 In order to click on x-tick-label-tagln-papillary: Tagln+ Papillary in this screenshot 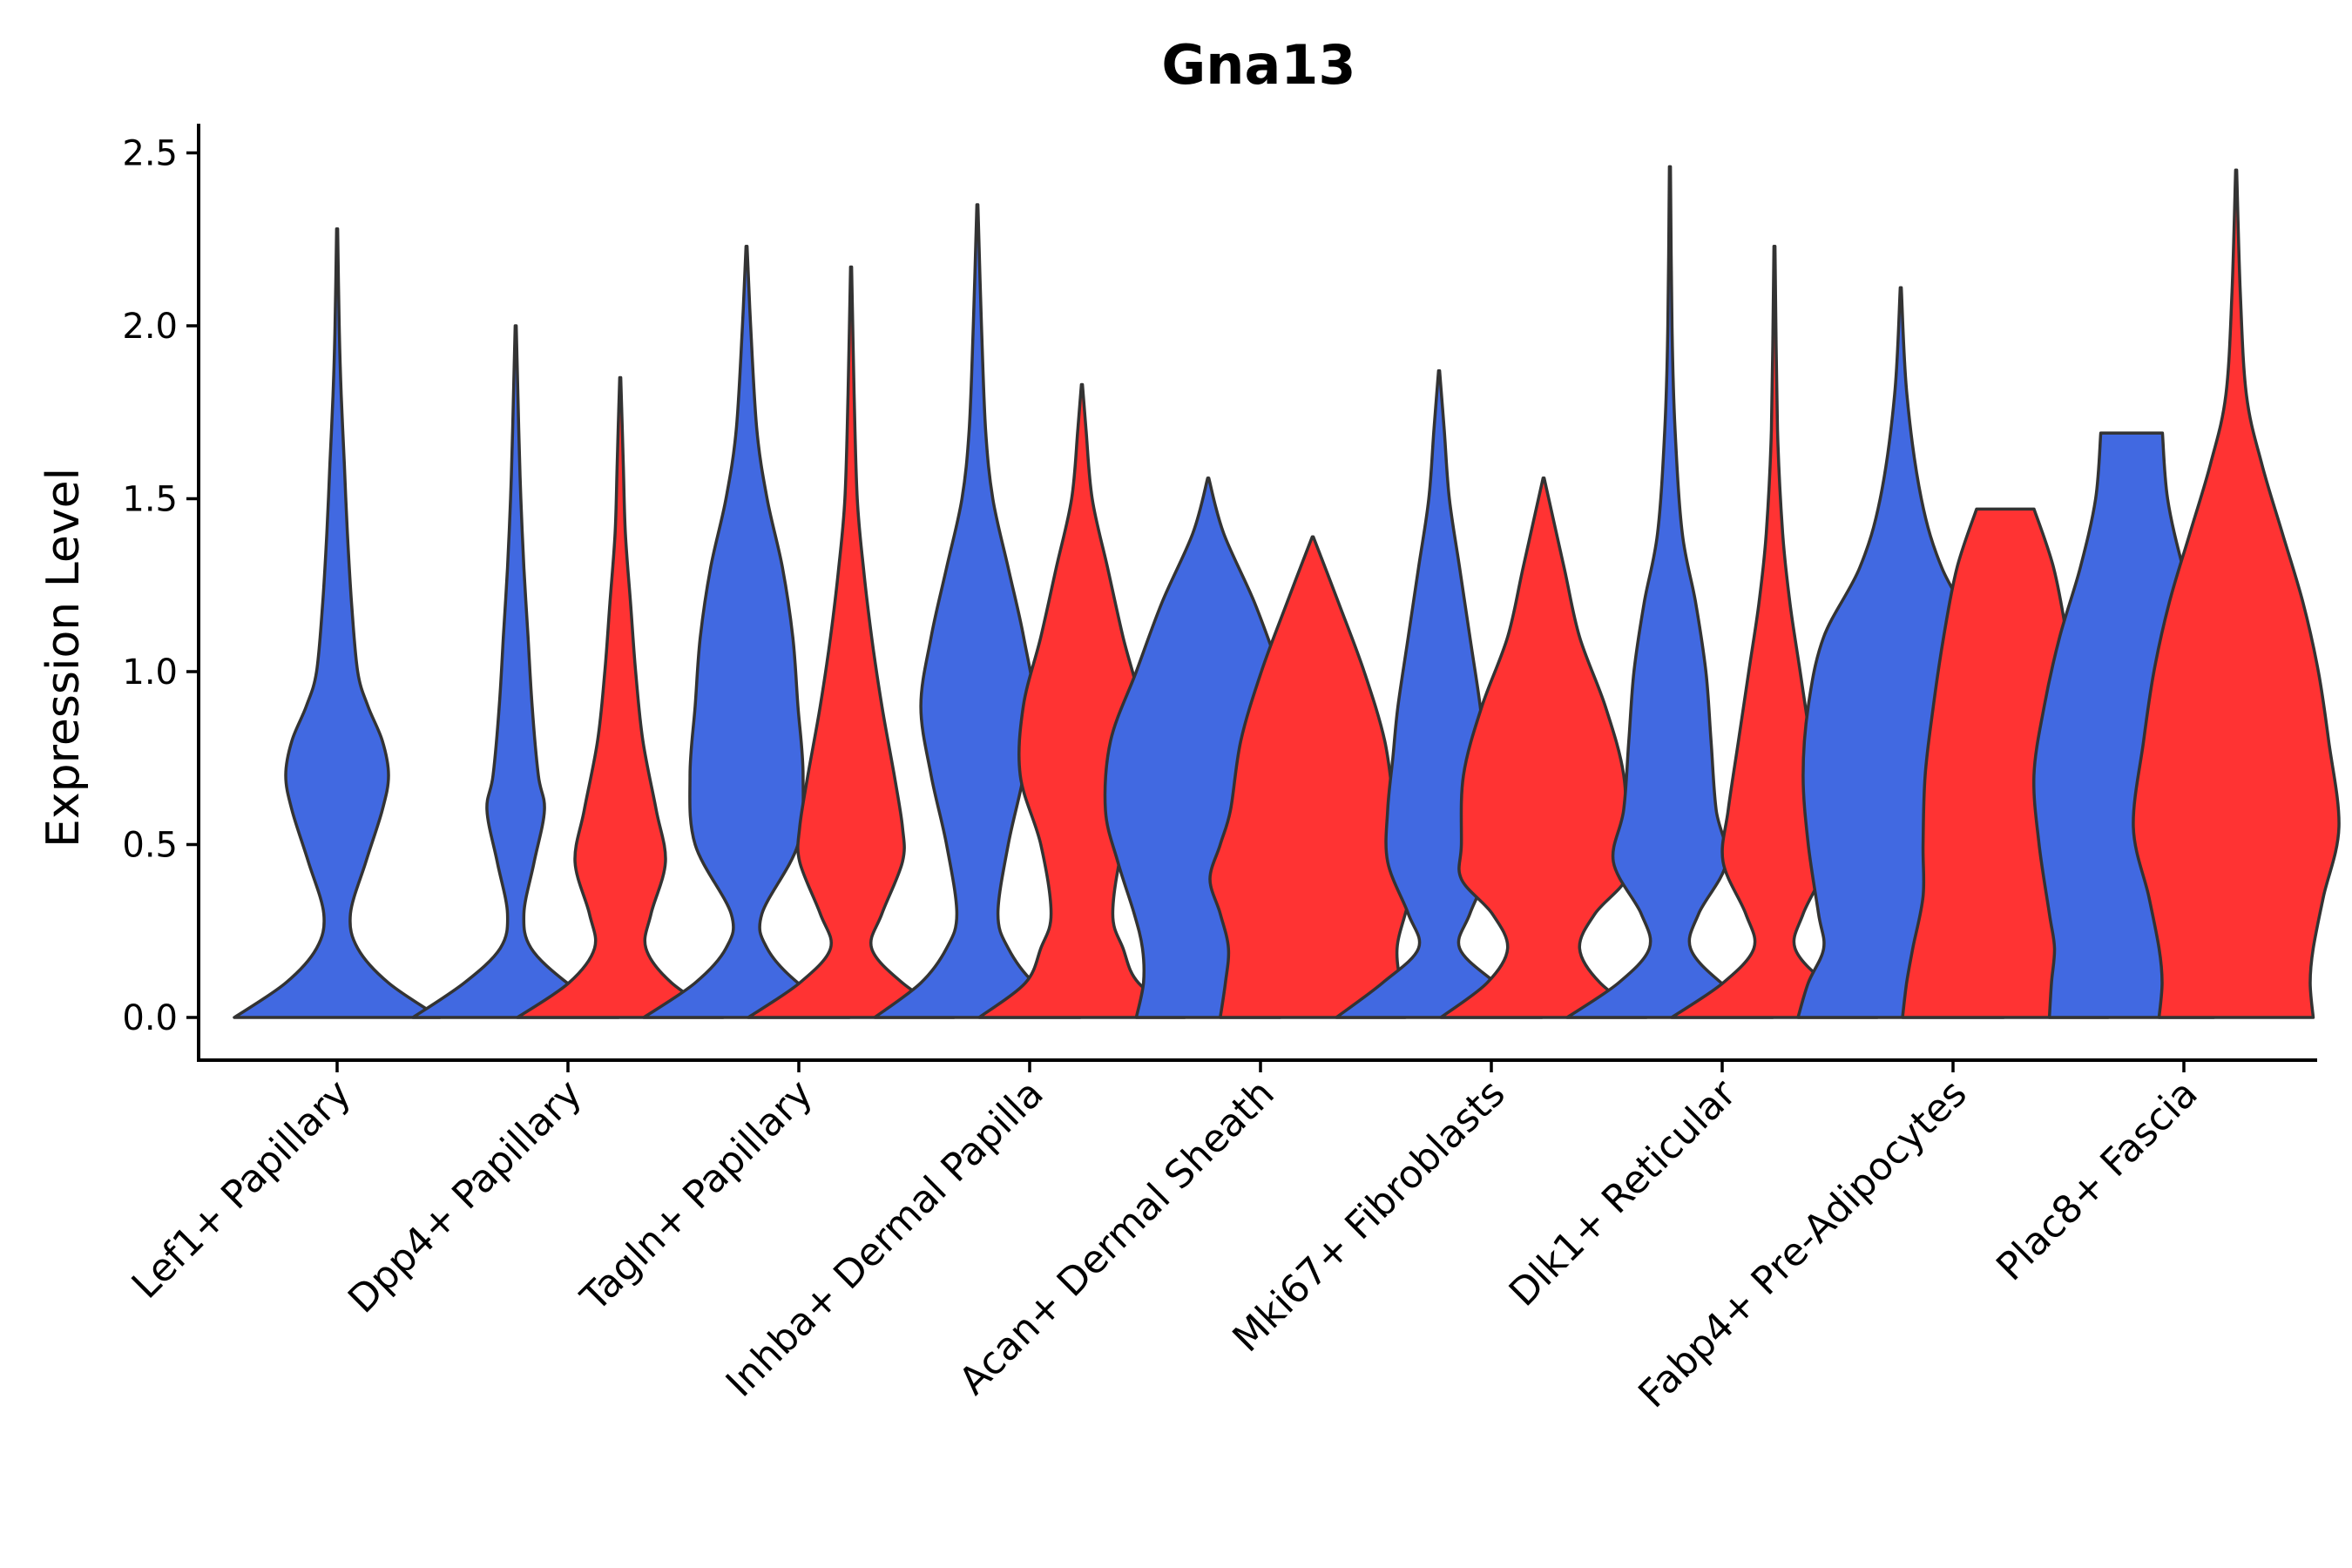, I will do `click(697, 1196)`.